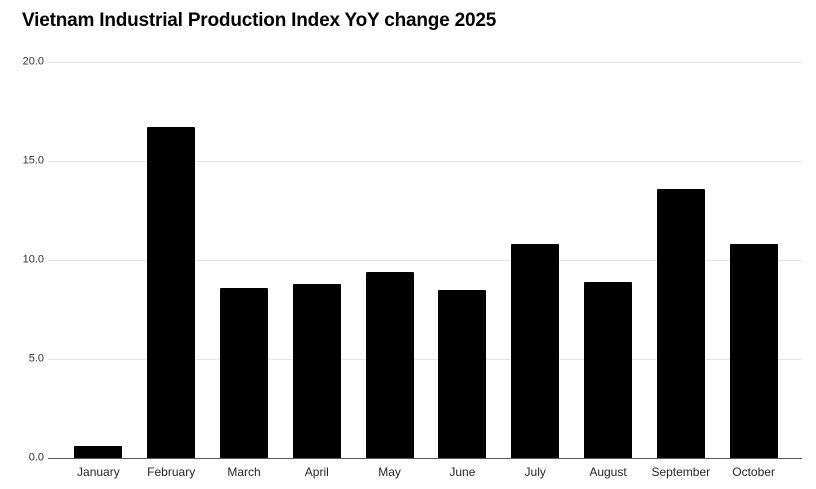  What do you see at coordinates (36, 358) in the screenshot?
I see `y-axis-tick-label: 5.0` at bounding box center [36, 358].